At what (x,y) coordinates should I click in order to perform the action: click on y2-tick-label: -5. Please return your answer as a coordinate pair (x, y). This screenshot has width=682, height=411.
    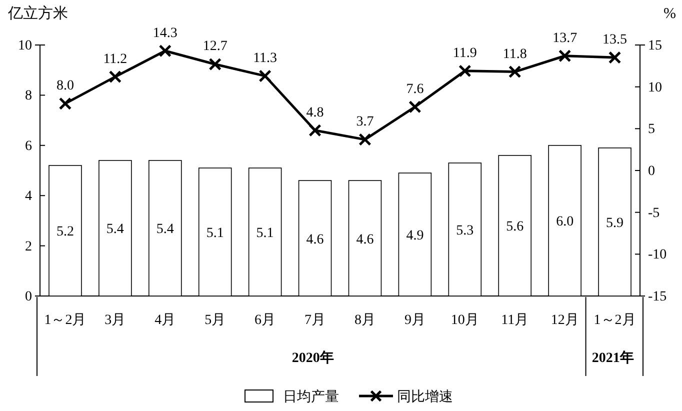
    Looking at the image, I should click on (654, 213).